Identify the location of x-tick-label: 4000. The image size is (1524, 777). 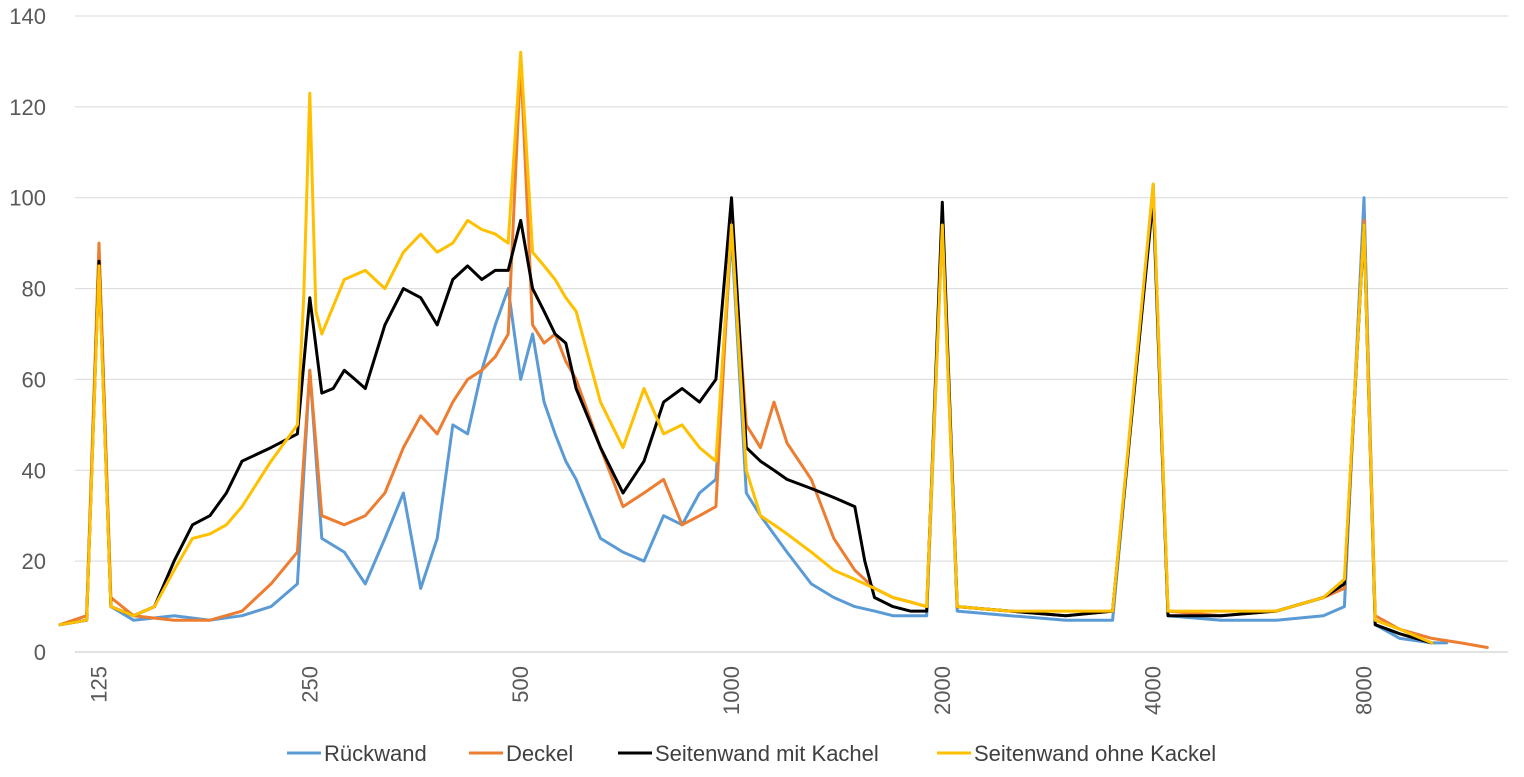
(1153, 690).